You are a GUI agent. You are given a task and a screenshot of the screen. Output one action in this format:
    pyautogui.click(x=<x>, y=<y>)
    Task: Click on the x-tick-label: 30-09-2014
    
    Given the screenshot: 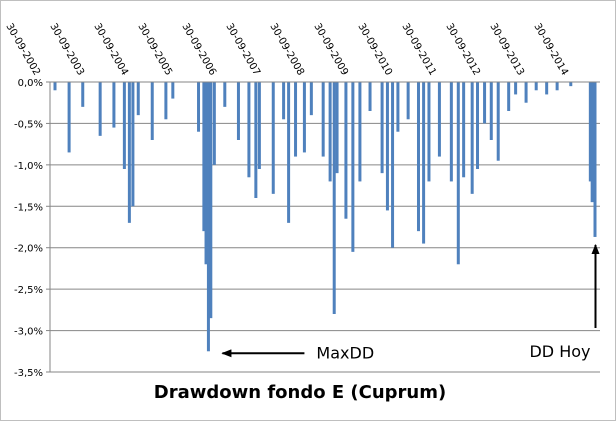 What is the action you would take?
    pyautogui.click(x=550, y=50)
    